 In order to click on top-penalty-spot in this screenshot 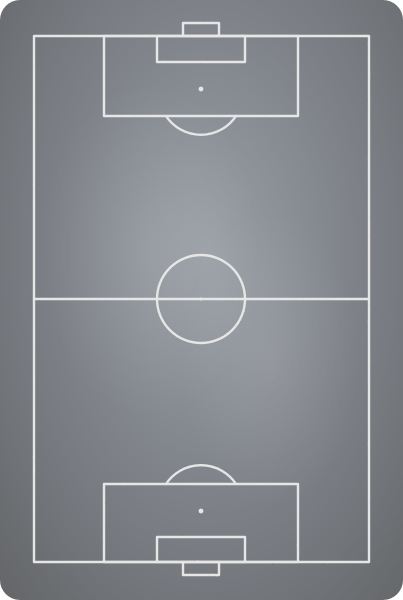, I will do `click(201, 89)`.